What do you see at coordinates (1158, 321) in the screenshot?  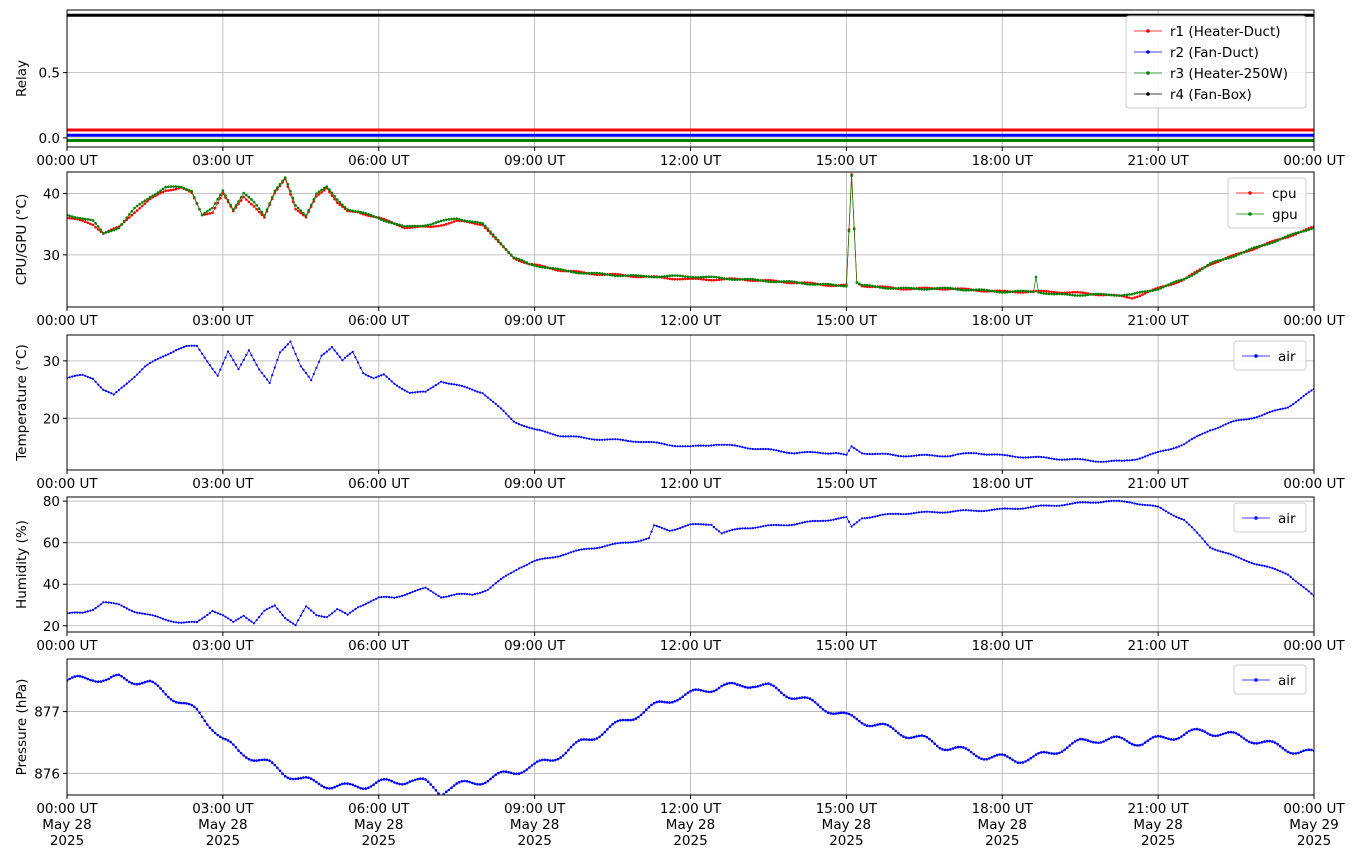 I see `x-tick-label: 21:00 UT` at bounding box center [1158, 321].